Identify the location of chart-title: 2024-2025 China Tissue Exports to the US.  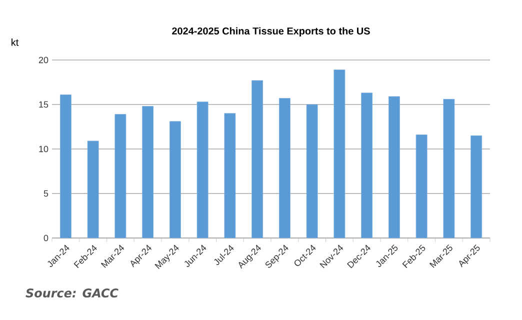
(271, 31).